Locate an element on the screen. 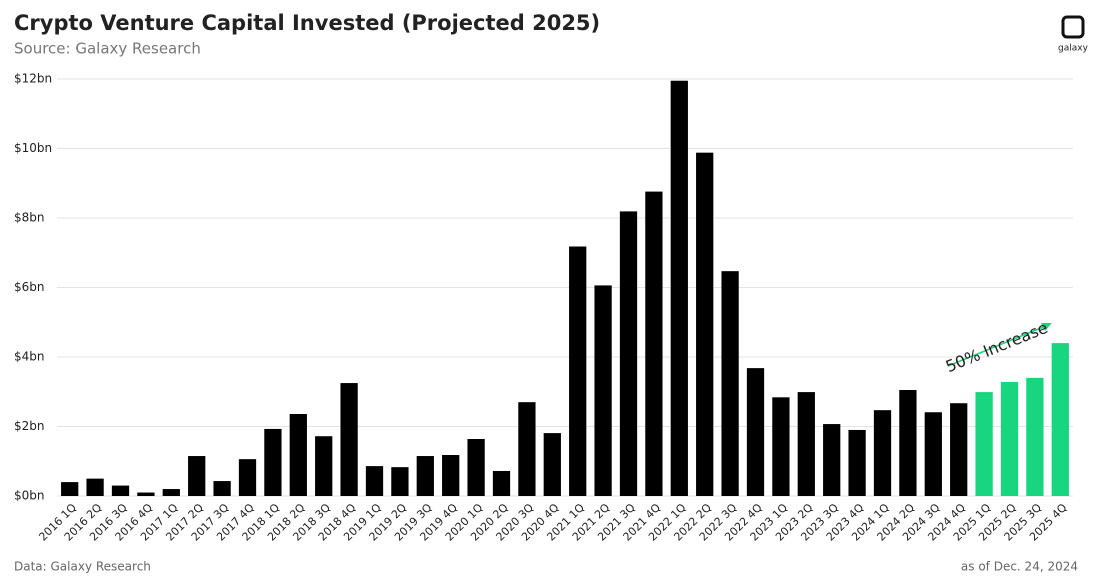  logo-text: galaxy is located at coordinates (1073, 49).